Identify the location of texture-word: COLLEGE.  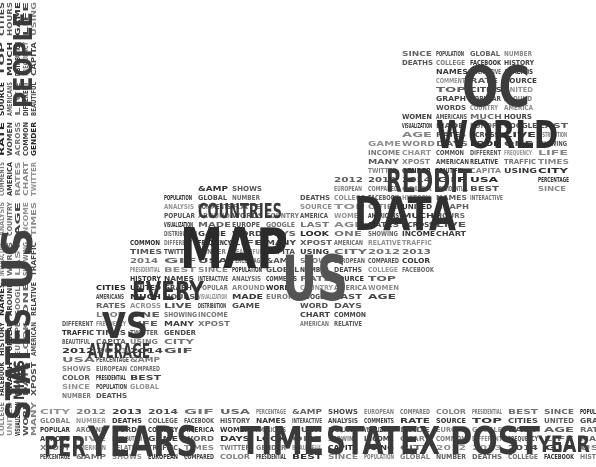
(349, 198).